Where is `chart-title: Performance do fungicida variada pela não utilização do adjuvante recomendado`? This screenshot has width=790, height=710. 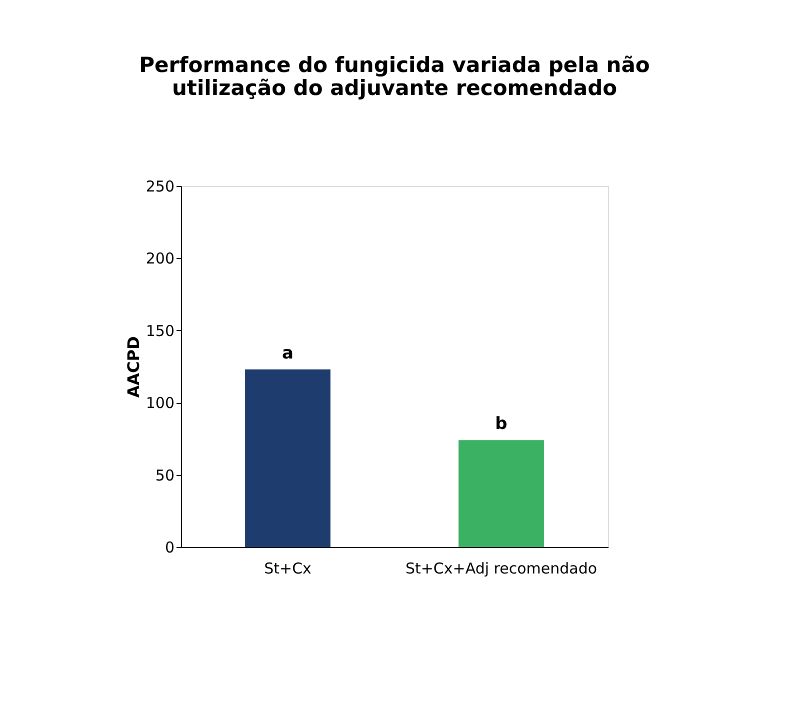 chart-title: Performance do fungicida variada pela não utilização do adjuvante recomendado is located at coordinates (394, 76).